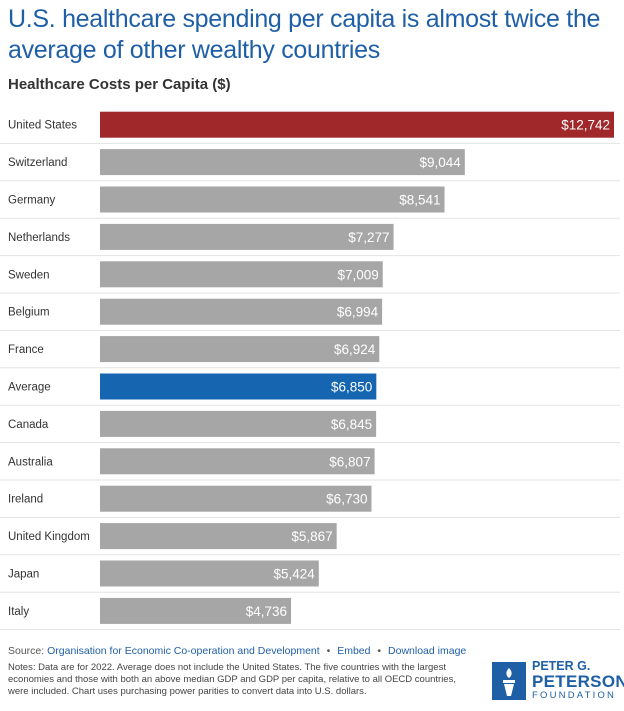  What do you see at coordinates (346, 499) in the screenshot?
I see `value-label-ireland: $6,730` at bounding box center [346, 499].